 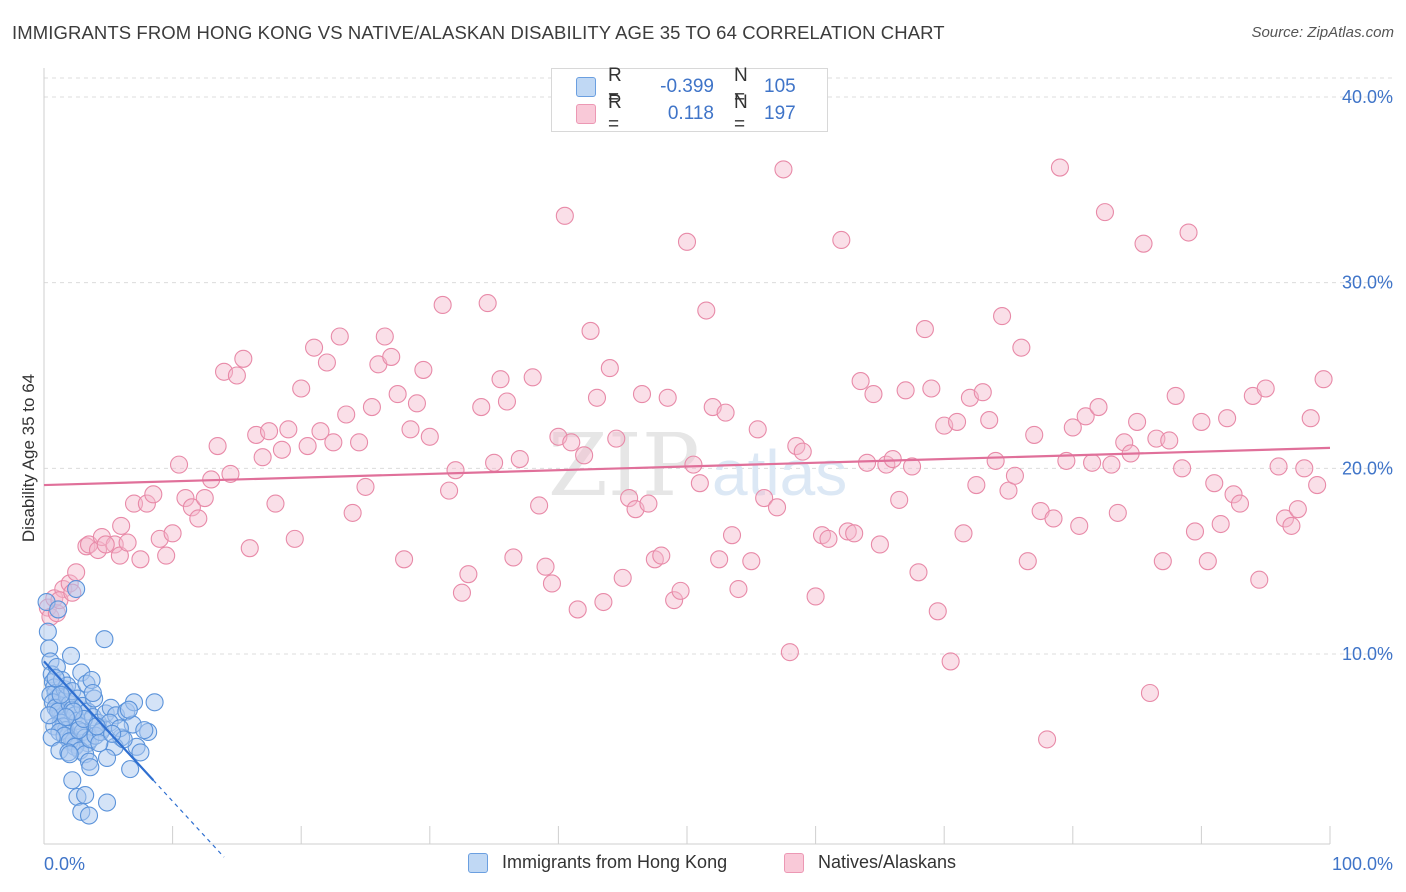 I want to click on trend-line-hong-kong, so click(x=99, y=720).